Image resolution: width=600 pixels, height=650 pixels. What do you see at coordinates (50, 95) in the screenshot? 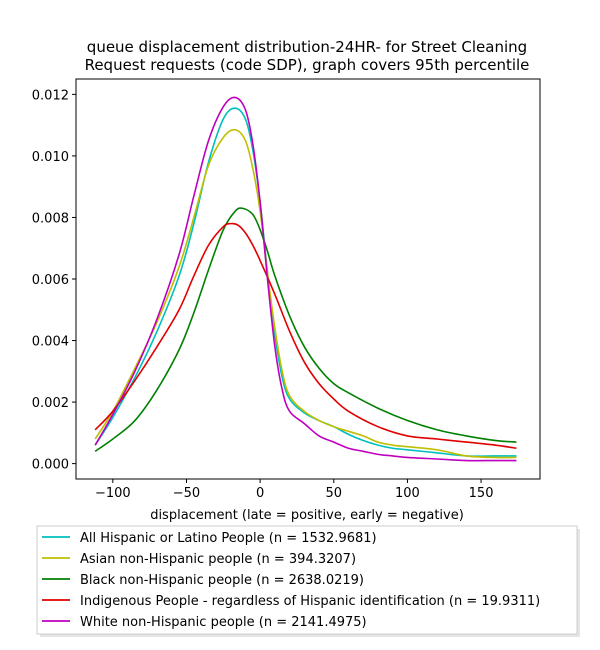
I see `y-tick-label: 0.012` at bounding box center [50, 95].